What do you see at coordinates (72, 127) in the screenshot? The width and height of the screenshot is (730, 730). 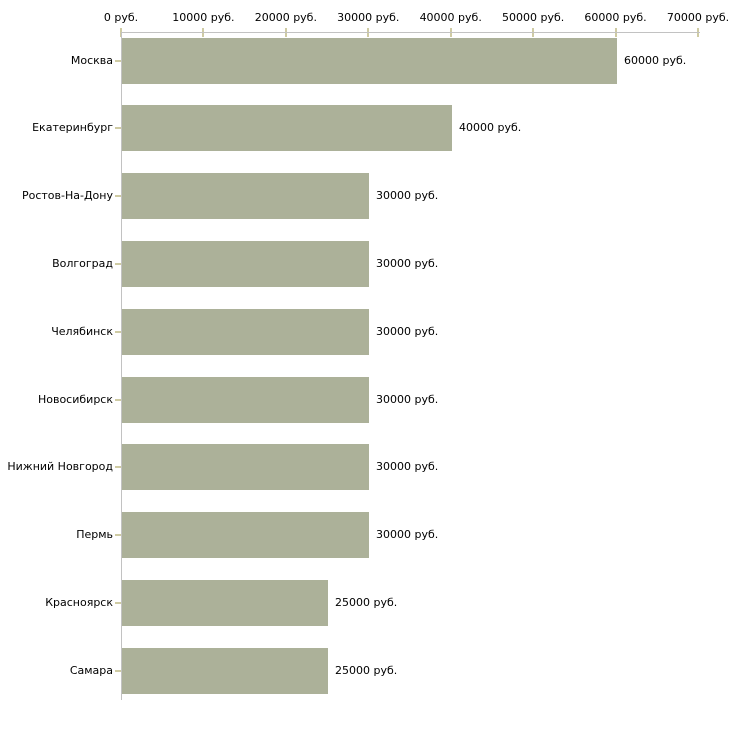 I see `category-label: Екатеринбург` at bounding box center [72, 127].